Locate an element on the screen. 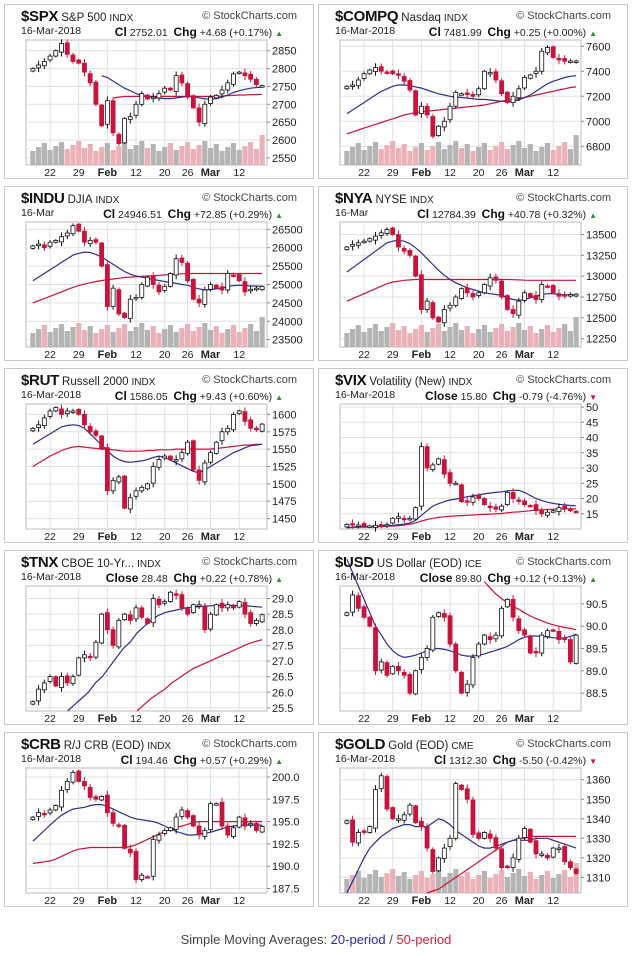 Image resolution: width=632 pixels, height=956 pixels. symbol: $SPX is located at coordinates (40, 16).